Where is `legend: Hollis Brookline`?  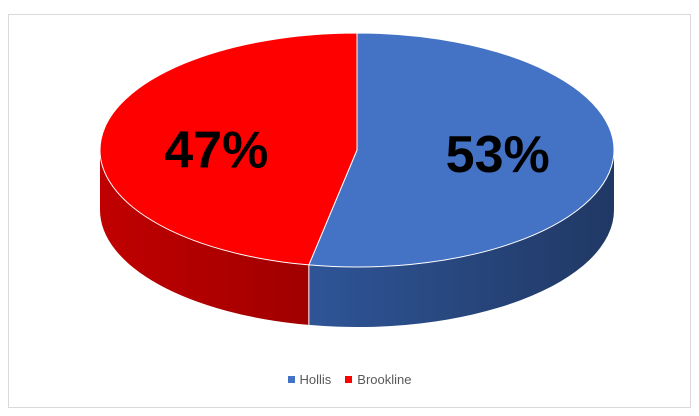
legend: Hollis Brookline is located at coordinates (349, 379).